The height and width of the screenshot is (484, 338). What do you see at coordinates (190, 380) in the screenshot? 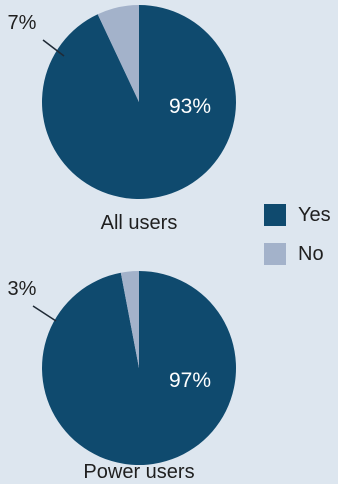
I see `data-label-yes-power-users: 97%` at bounding box center [190, 380].